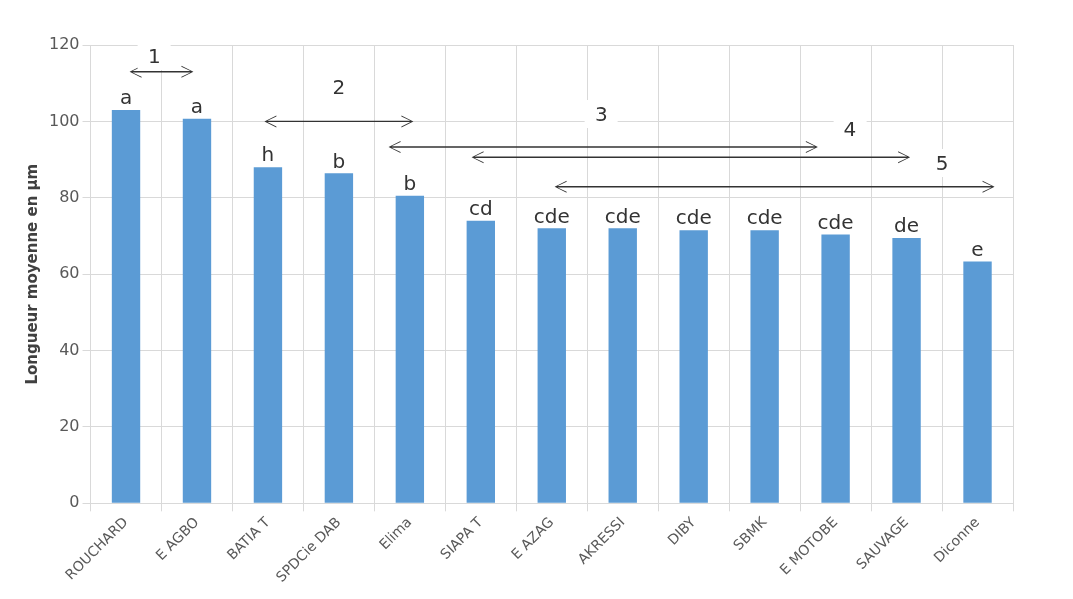  I want to click on y-tick-label: 100, so click(64, 120).